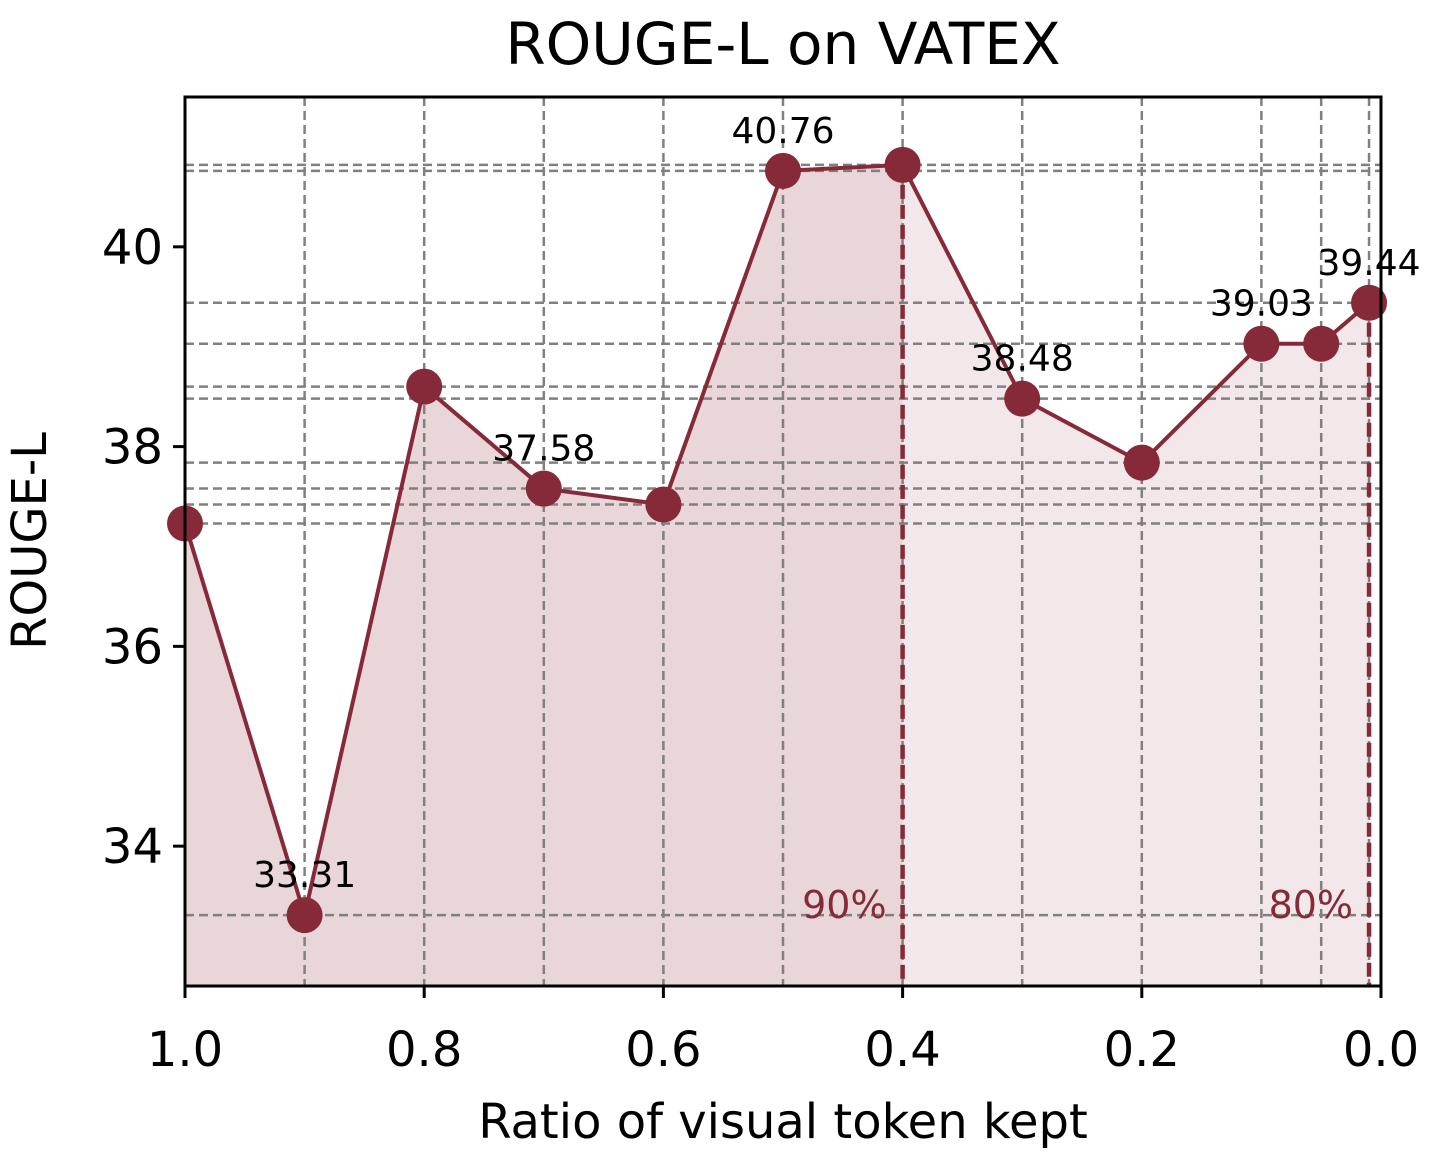 Image resolution: width=1438 pixels, height=1160 pixels. I want to click on data-label-5: 40.76, so click(782, 131).